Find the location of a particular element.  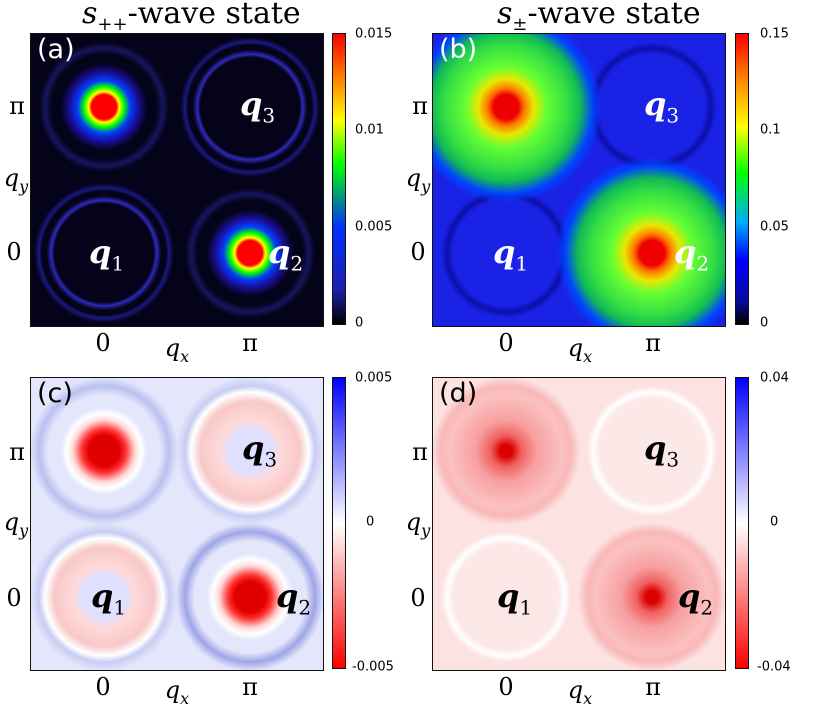

ytick-0-a: 0 is located at coordinates (14, 252).